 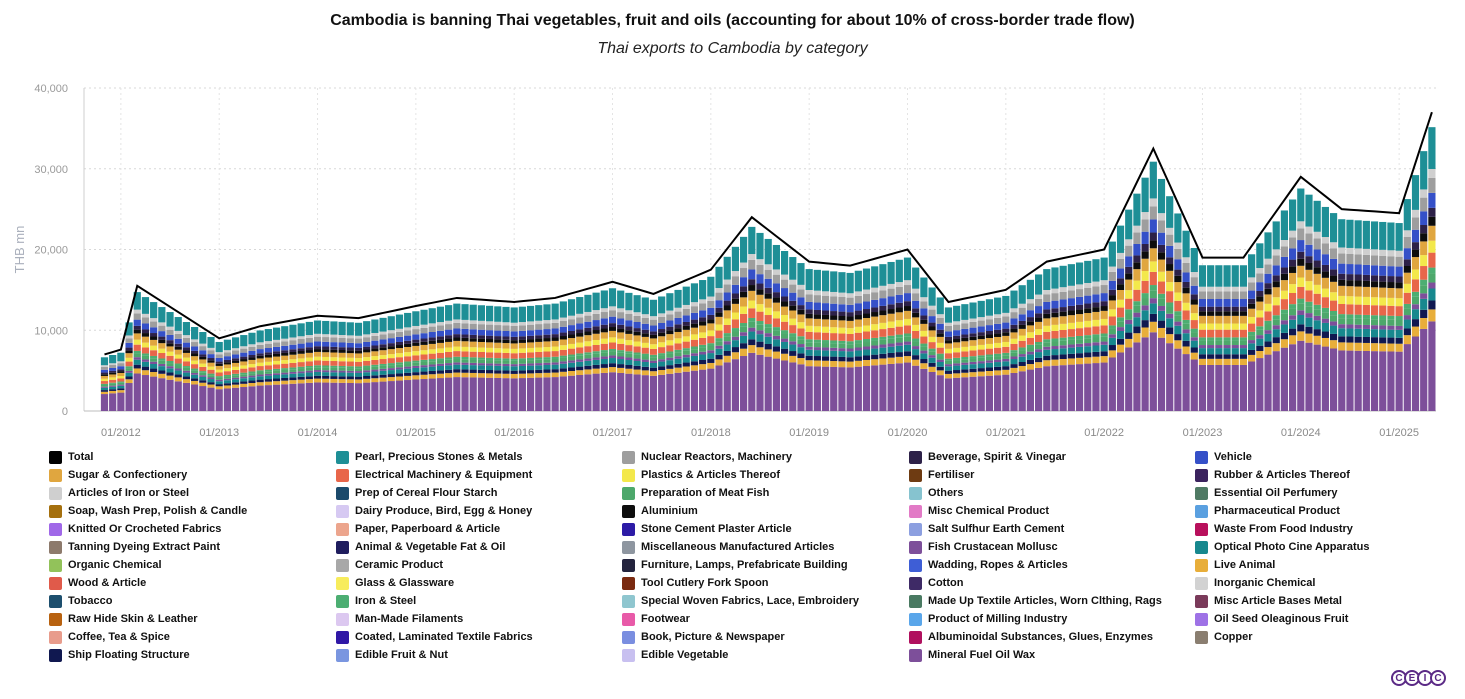 What do you see at coordinates (735, 565) in the screenshot?
I see `legend-item: Furniture, Lamps, Prefabricate Building` at bounding box center [735, 565].